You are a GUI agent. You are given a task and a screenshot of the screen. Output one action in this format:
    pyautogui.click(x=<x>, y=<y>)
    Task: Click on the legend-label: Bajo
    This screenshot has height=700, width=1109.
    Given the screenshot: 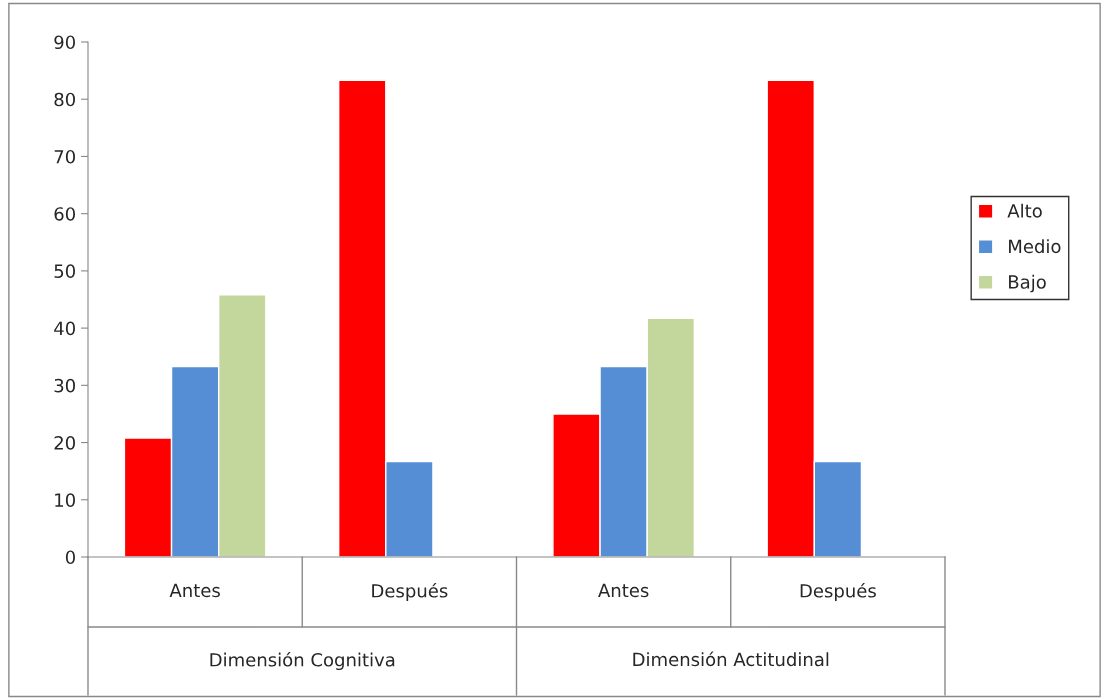 What is the action you would take?
    pyautogui.click(x=1027, y=283)
    